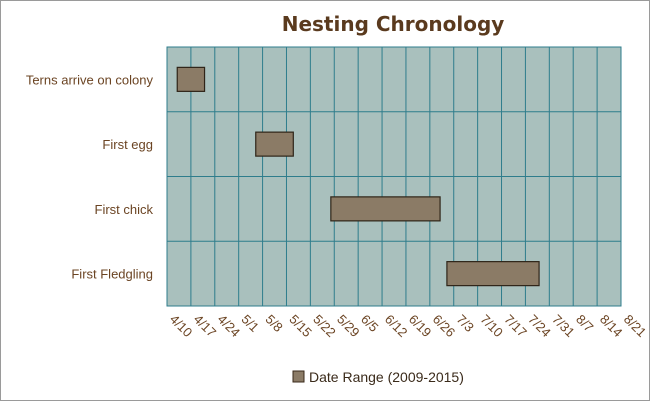 This screenshot has width=650, height=402. Describe the element at coordinates (127, 144) in the screenshot. I see `category-label: First egg` at that location.